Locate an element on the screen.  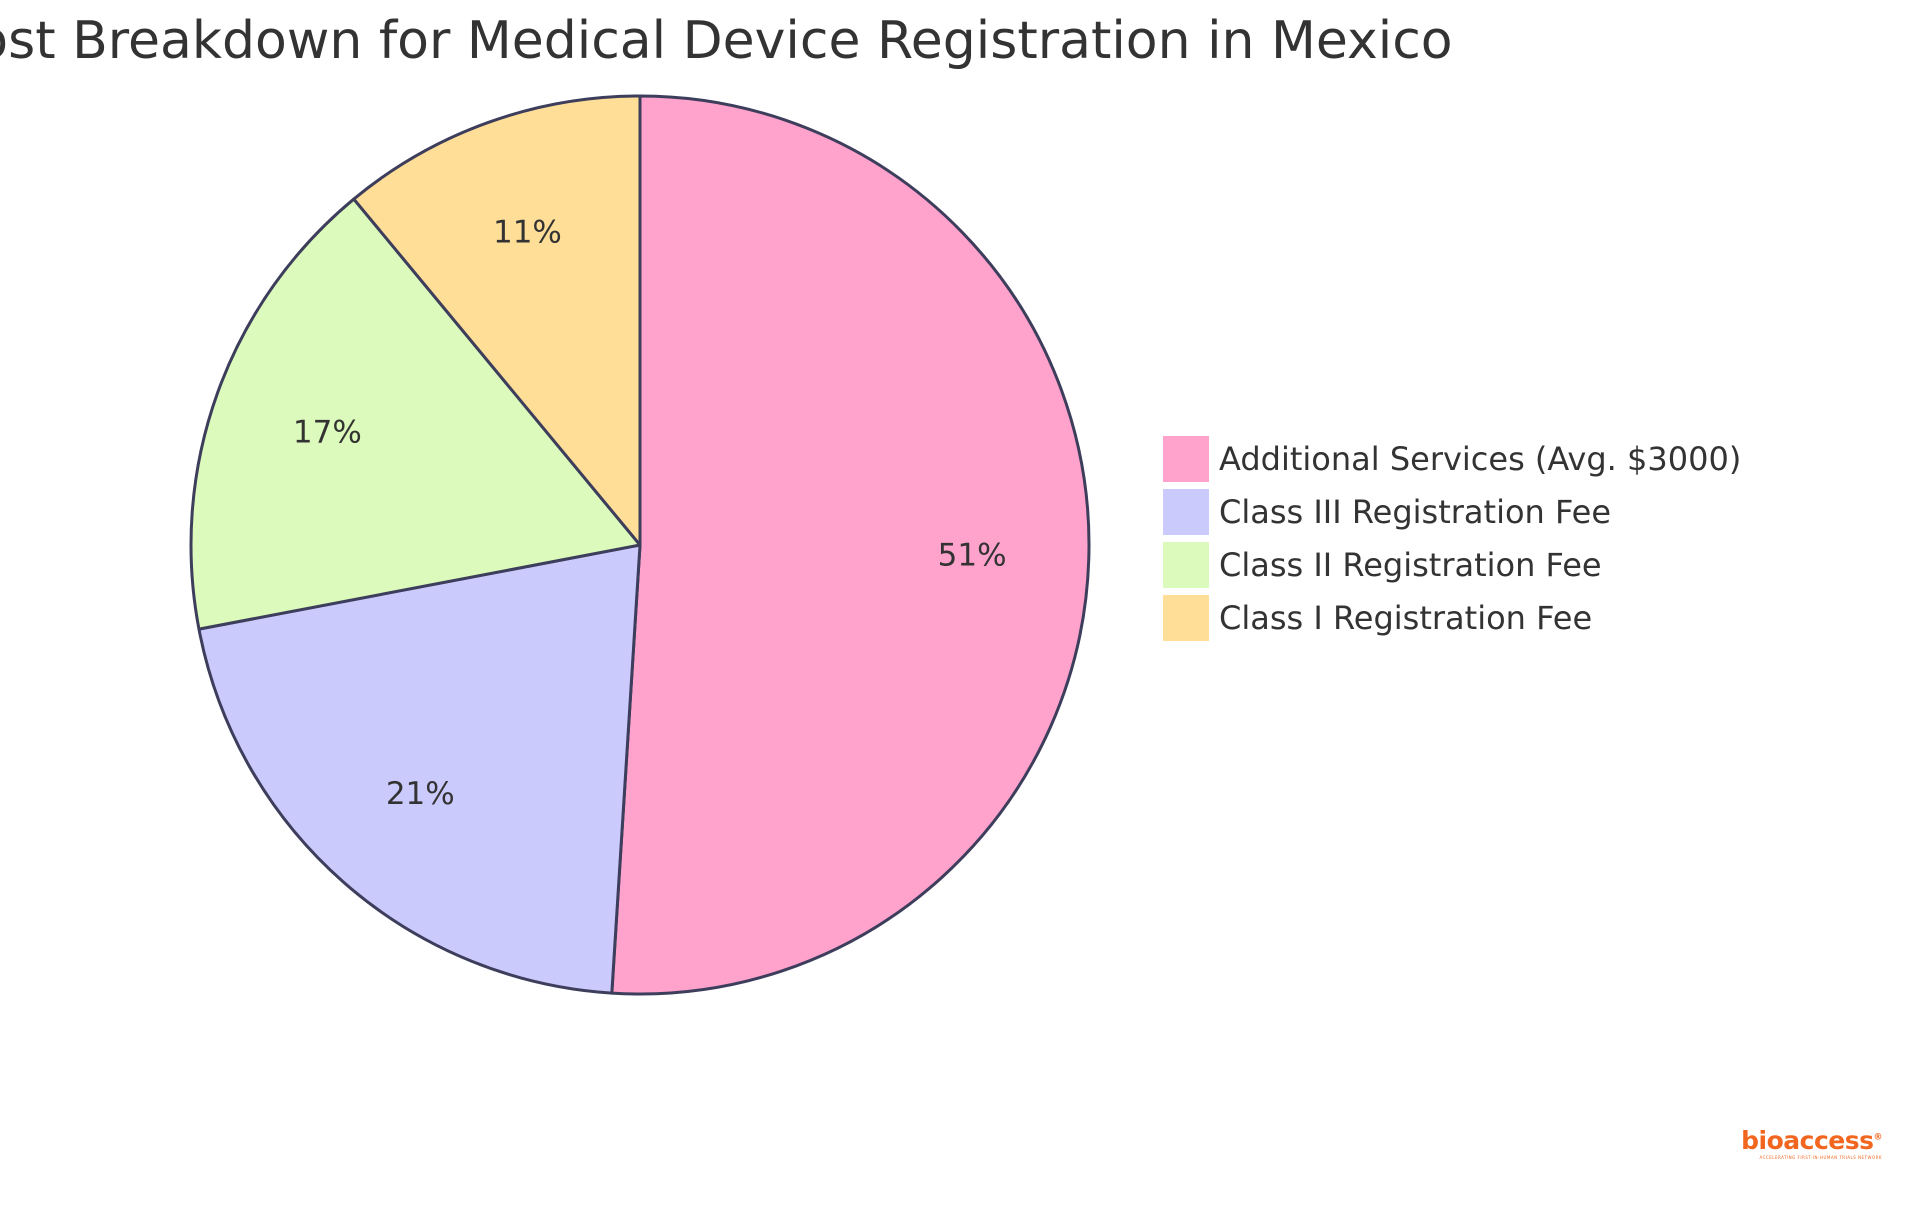
legend-label-4: Class I Registration Fee is located at coordinates (1405, 618).